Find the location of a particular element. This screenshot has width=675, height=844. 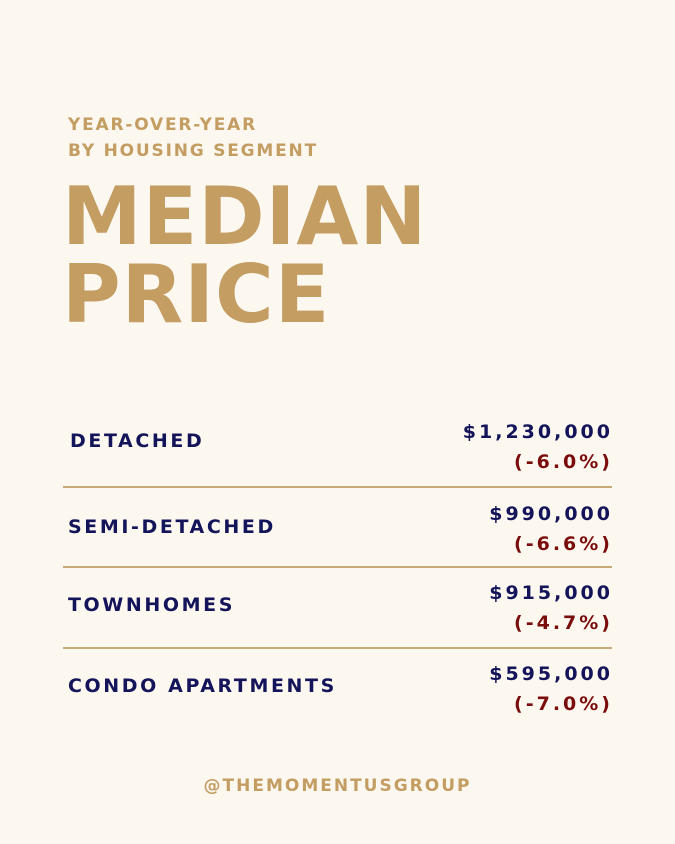

segment-row-semi-detached: SEMI-DETACHED $990,000 (-6.6%) is located at coordinates (340, 532).